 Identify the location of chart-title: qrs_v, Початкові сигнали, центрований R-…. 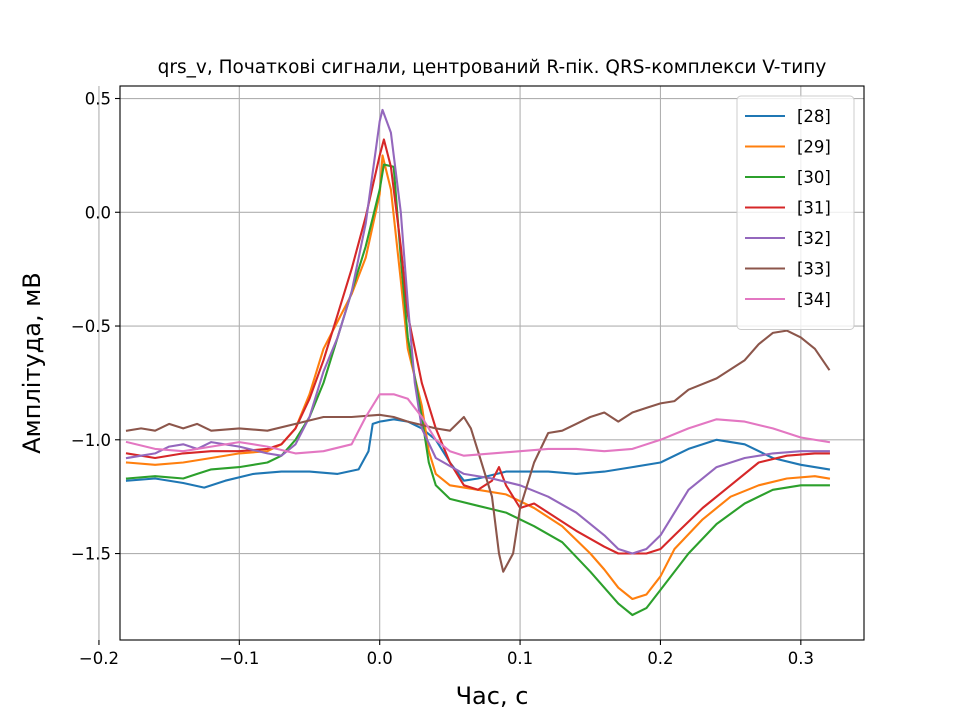
(492, 67).